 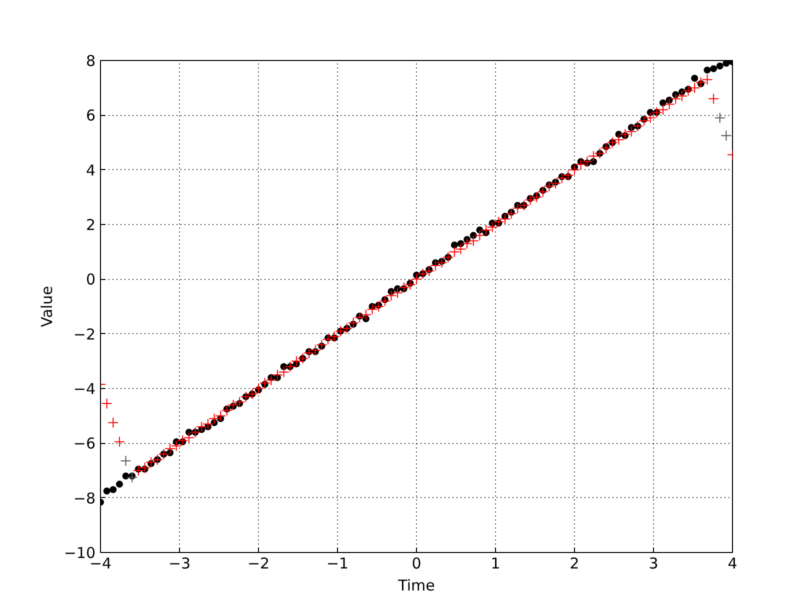 I want to click on y-tick-label: 8, so click(x=91, y=61).